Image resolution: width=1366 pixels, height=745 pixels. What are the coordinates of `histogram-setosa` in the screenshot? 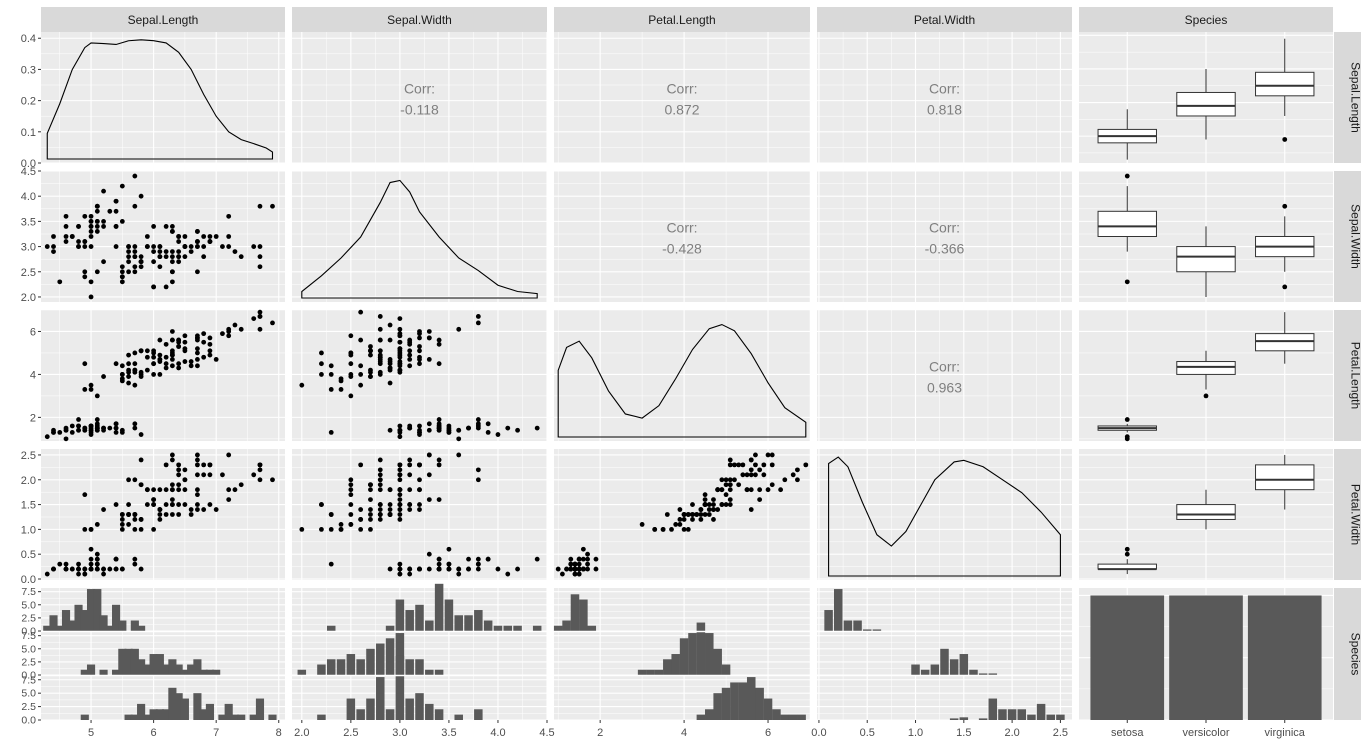 It's located at (575, 612).